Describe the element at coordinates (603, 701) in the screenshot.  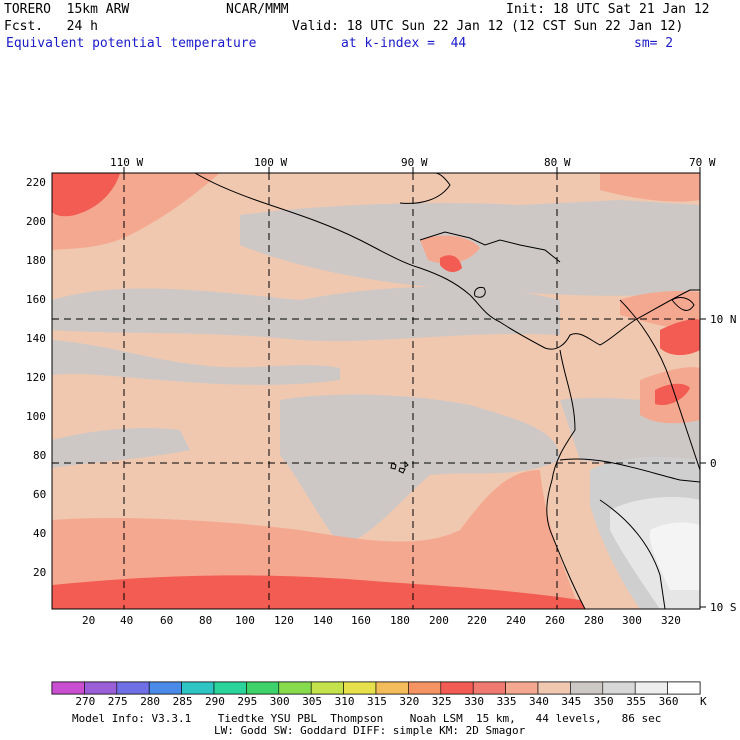
I see `colorbar-label: 350` at that location.